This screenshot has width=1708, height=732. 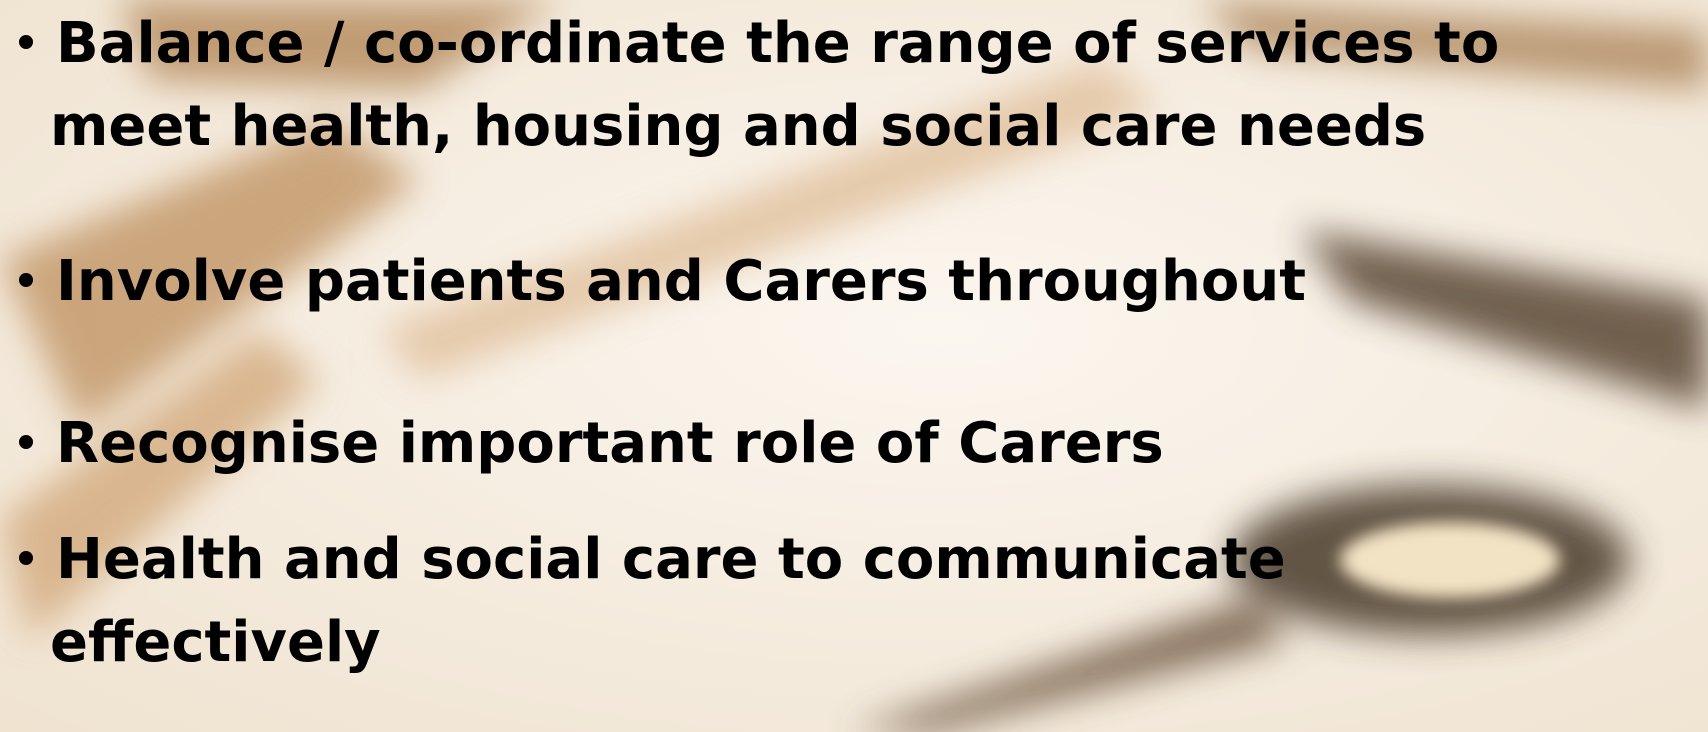 I want to click on bullet-text: Recognise important role of Carers, so click(x=610, y=443).